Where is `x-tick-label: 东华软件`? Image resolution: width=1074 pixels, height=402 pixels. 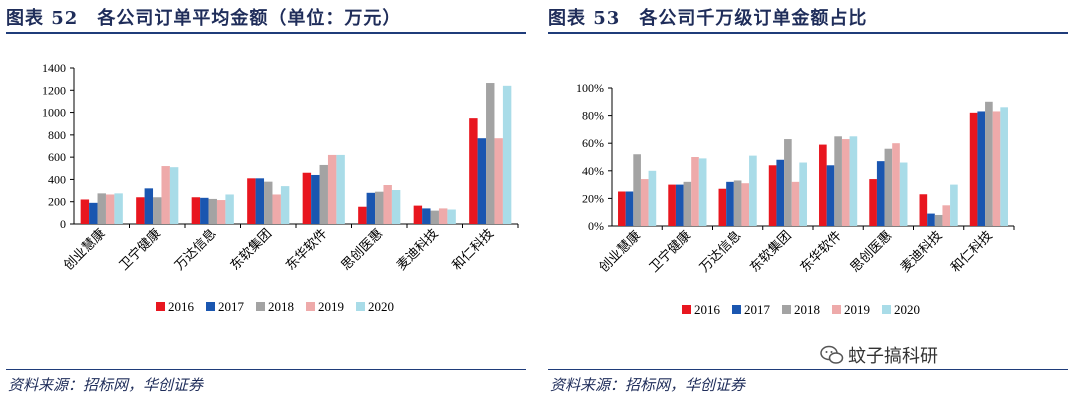 x-tick-label: 东华软件 is located at coordinates (821, 251).